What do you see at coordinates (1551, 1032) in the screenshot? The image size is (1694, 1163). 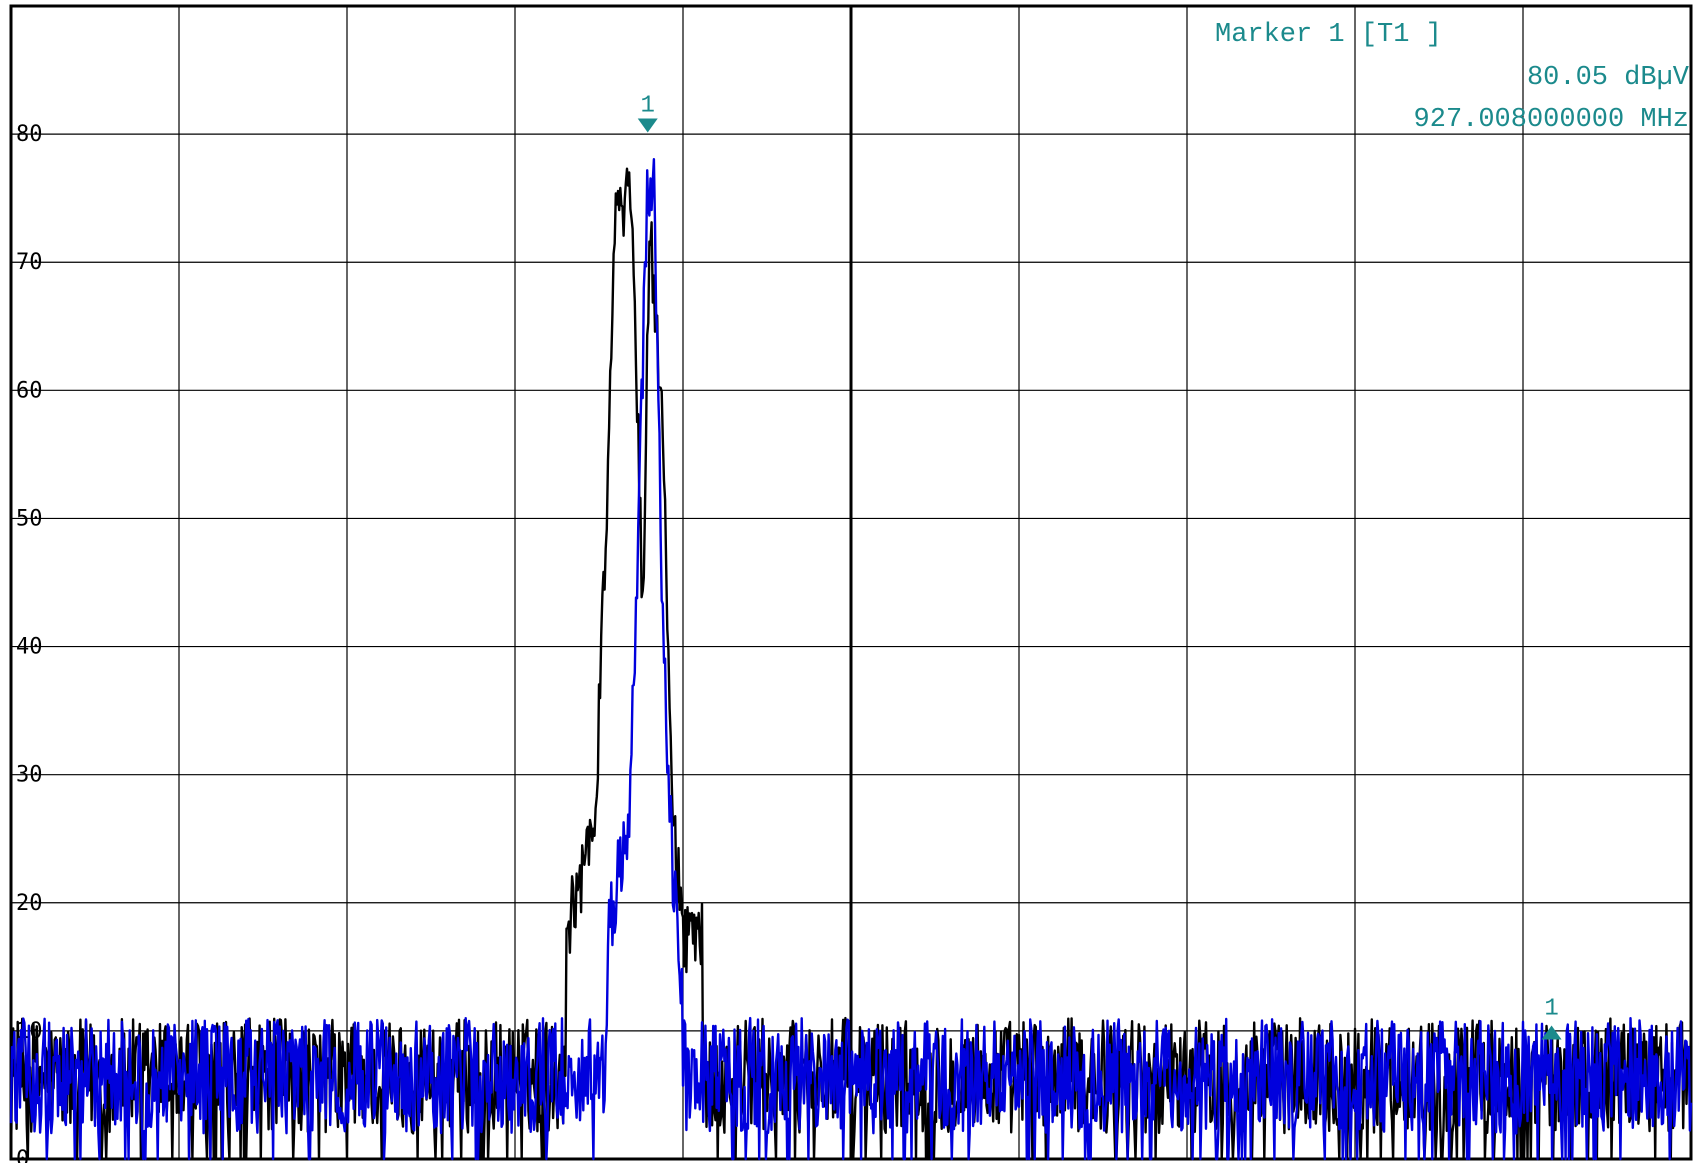 I see `marker-triangle-up` at bounding box center [1551, 1032].